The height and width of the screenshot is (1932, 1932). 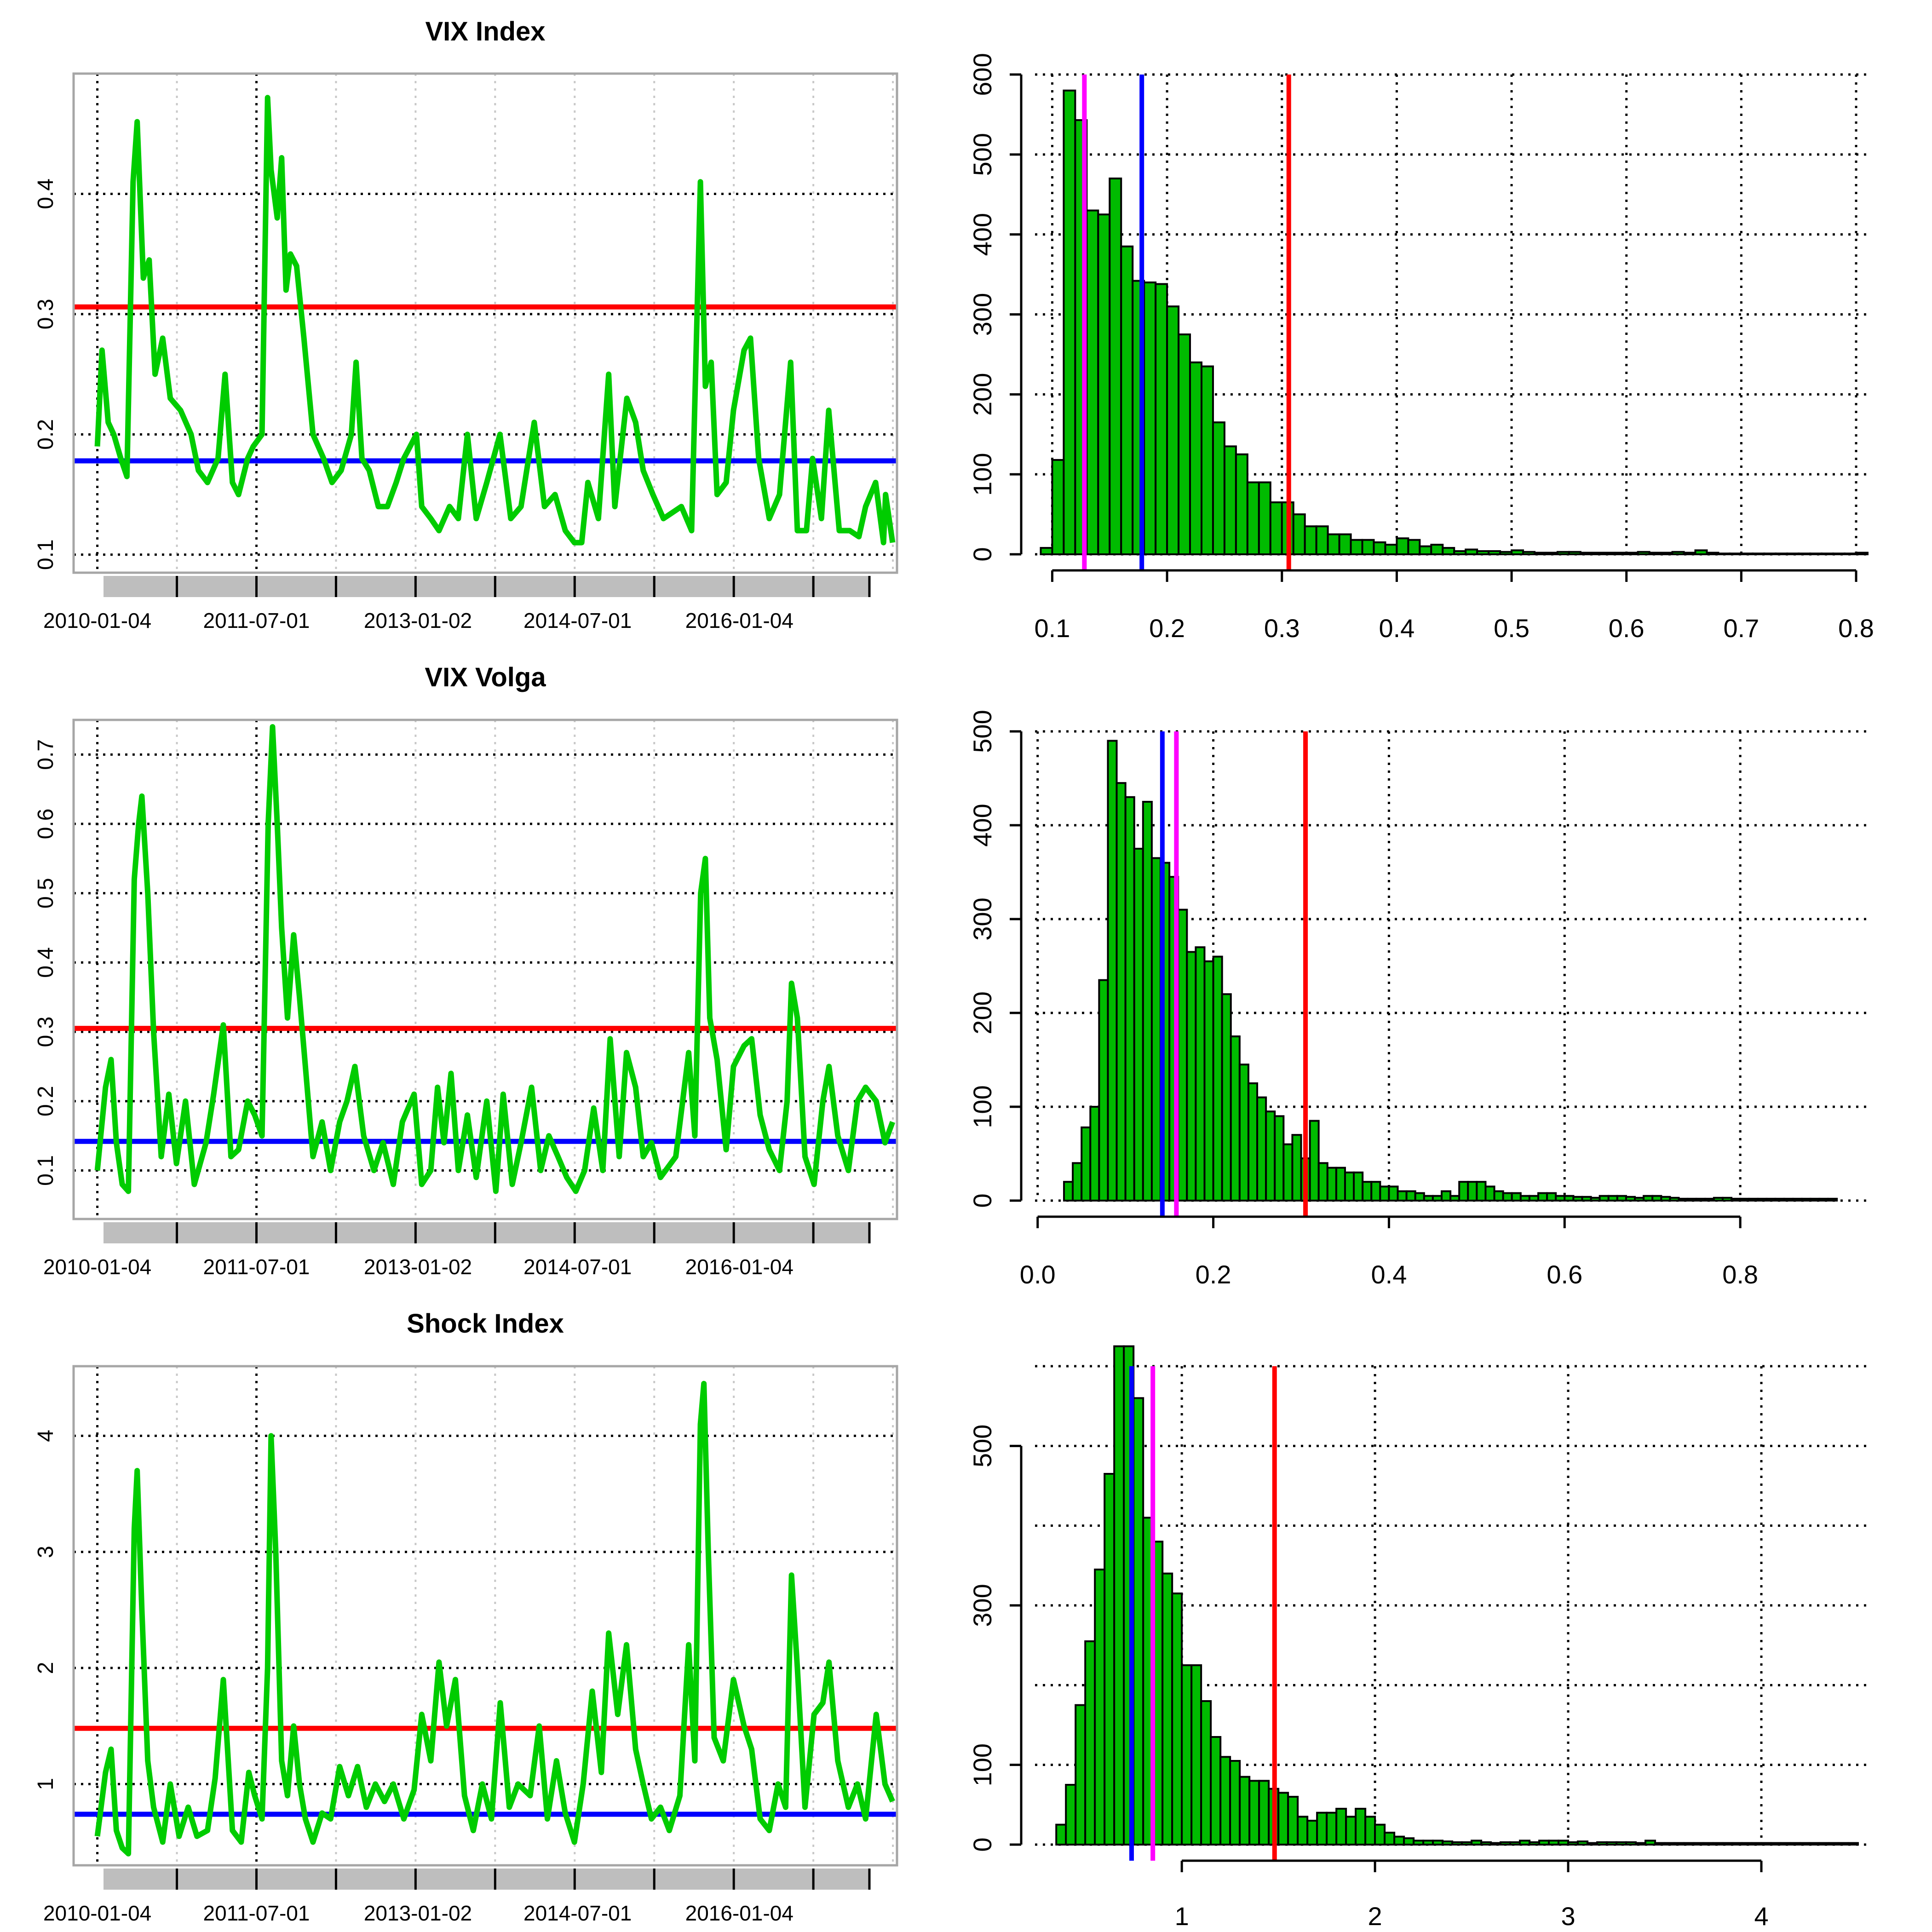 I want to click on chart-title: VIX Index, so click(x=485, y=32).